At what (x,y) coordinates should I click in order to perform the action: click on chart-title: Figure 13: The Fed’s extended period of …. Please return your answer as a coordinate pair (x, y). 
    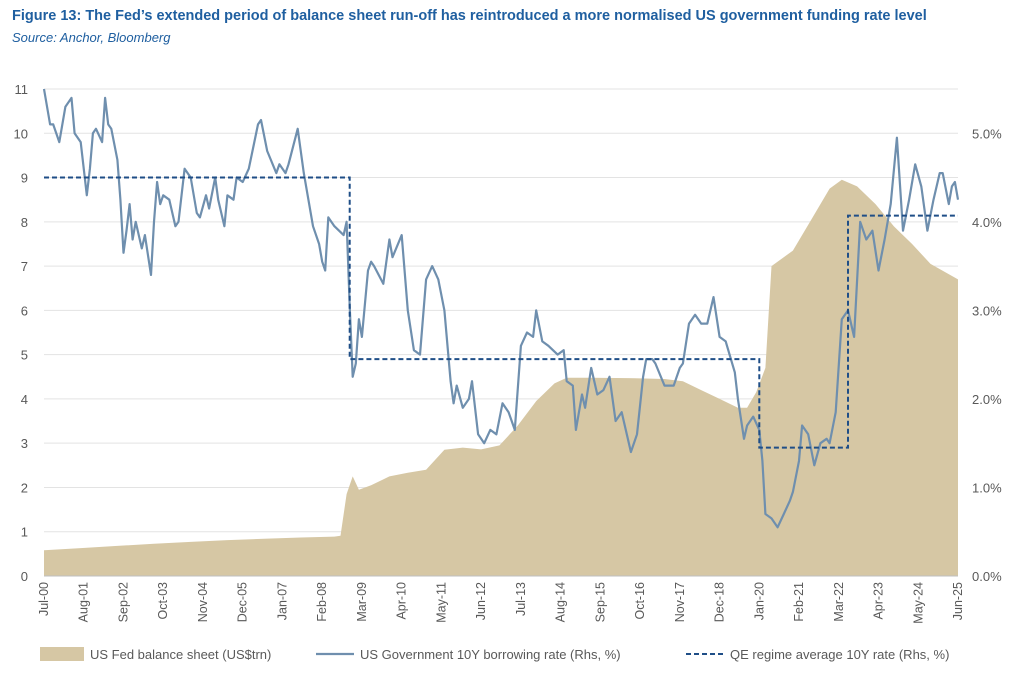
    Looking at the image, I should click on (469, 16).